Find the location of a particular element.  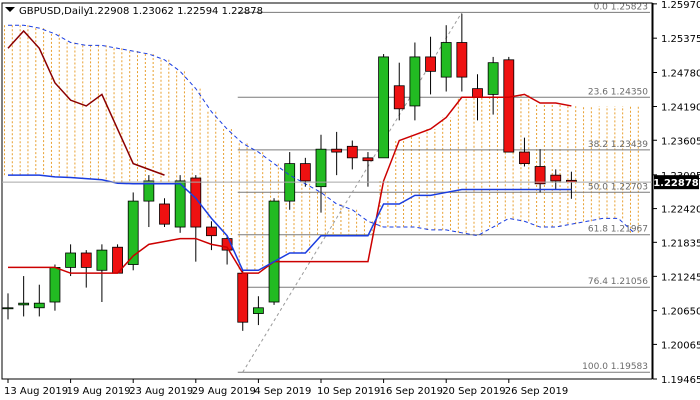

y-tick-label: 1.24780 is located at coordinates (680, 73).